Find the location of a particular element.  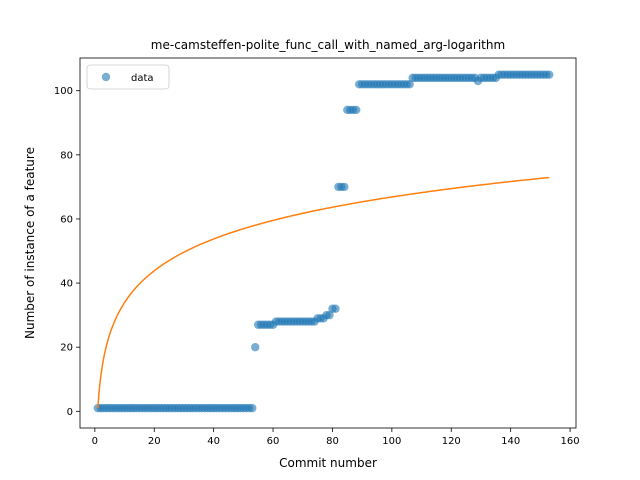

x-tick-label: 60 is located at coordinates (273, 441).